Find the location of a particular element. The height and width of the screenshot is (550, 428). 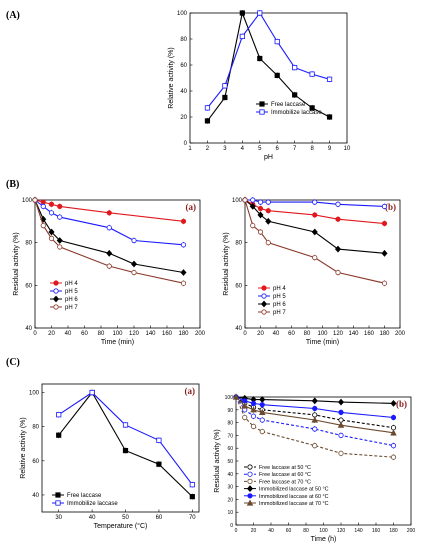

y-tick-label: 70 is located at coordinates (230, 436).